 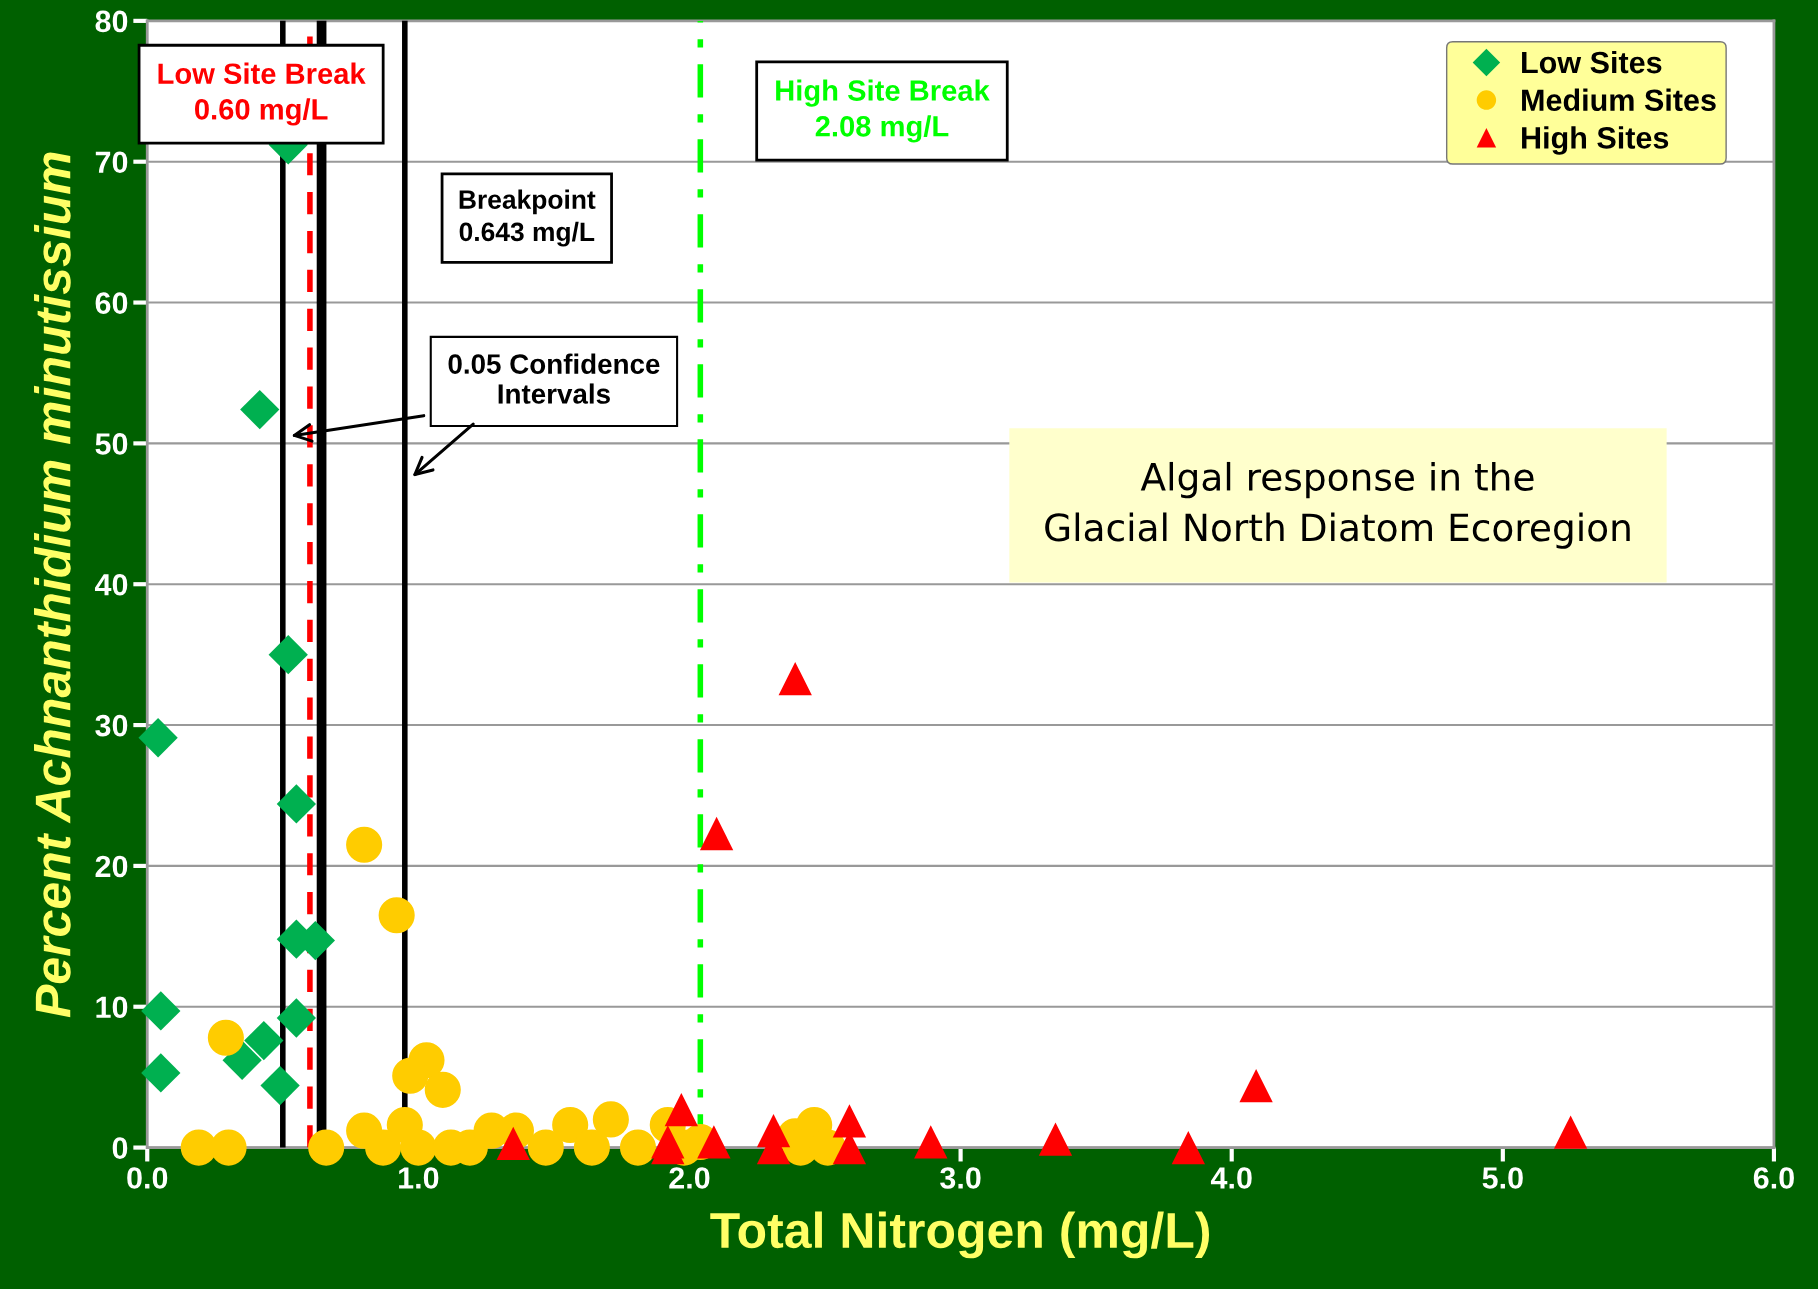 What do you see at coordinates (1231, 1178) in the screenshot?
I see `x-tick-label: 4.0` at bounding box center [1231, 1178].